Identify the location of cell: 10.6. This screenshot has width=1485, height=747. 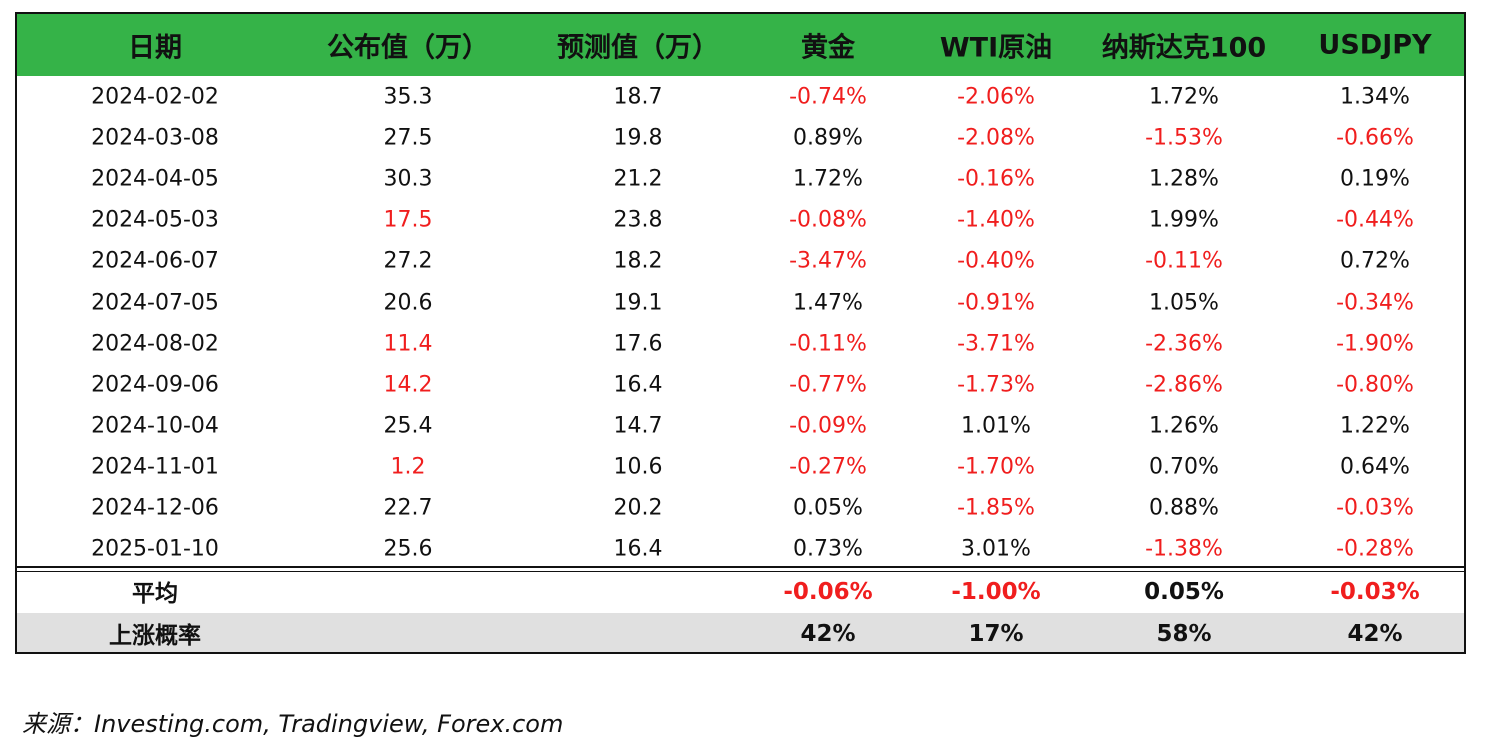
(638, 467).